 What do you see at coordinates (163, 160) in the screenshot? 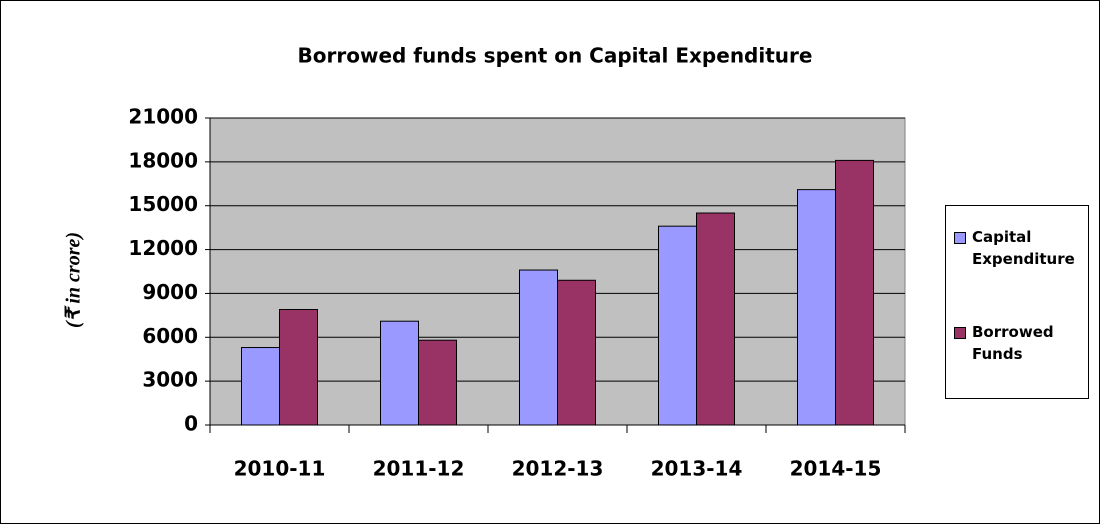
I see `y-tick-label: 18000` at bounding box center [163, 160].